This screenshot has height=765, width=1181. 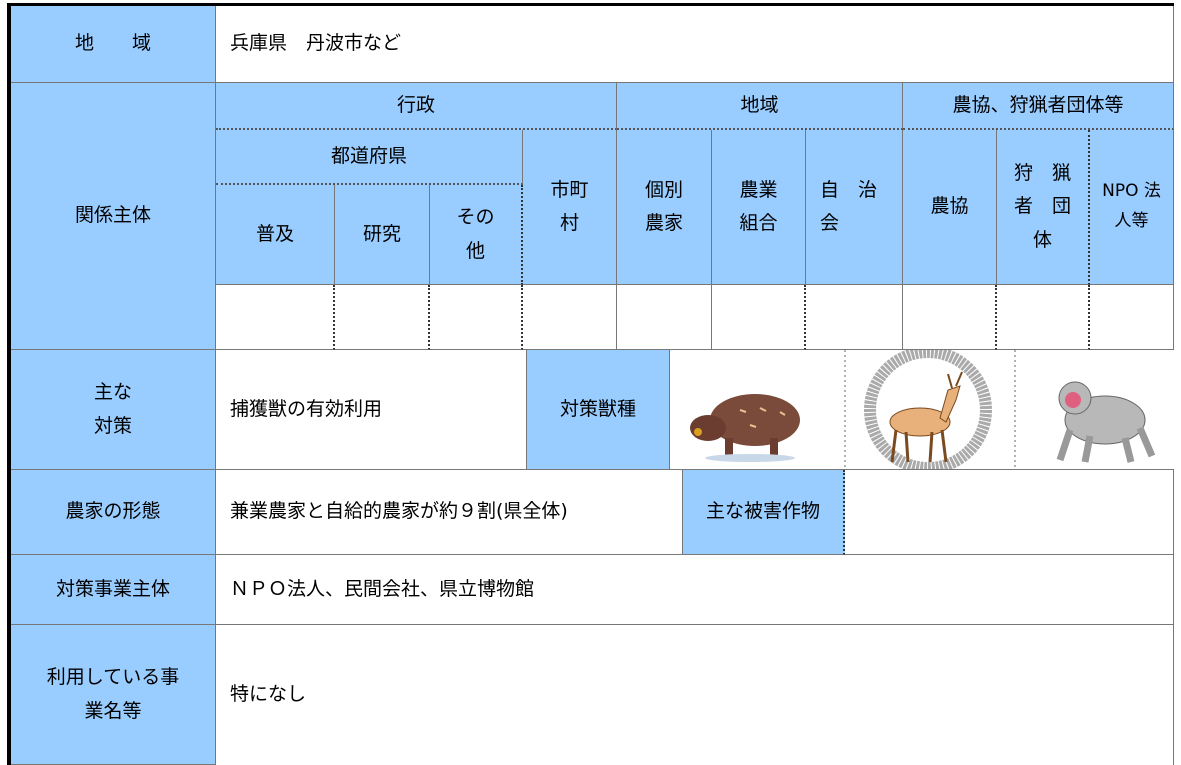 I want to click on sub-header: 自 治 会, so click(x=854, y=207).